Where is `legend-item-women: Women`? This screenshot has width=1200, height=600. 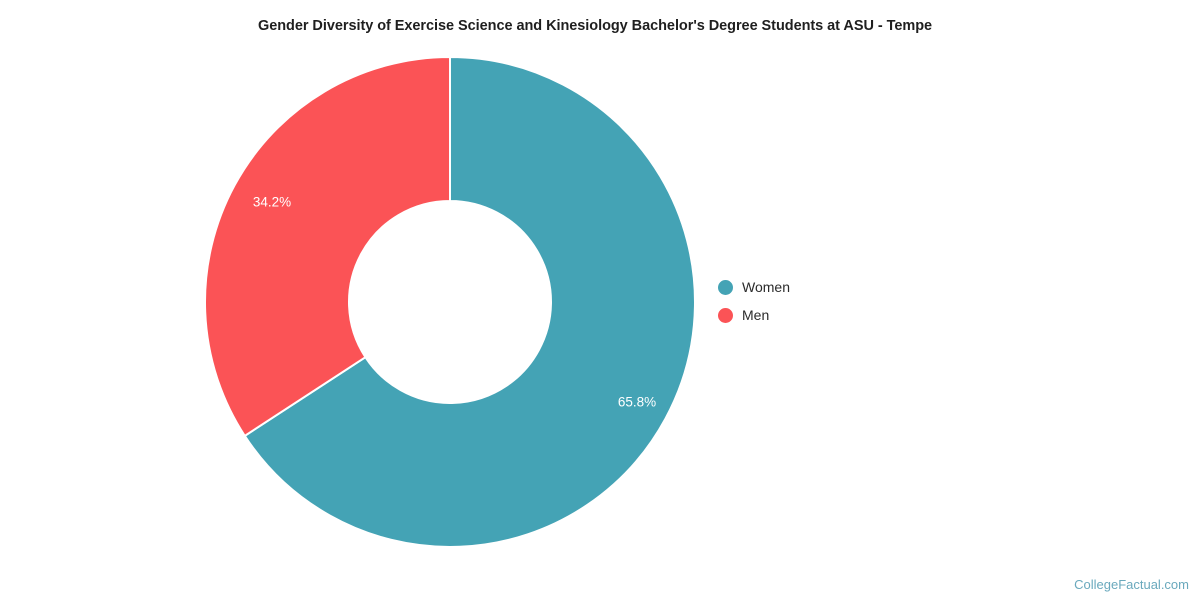 legend-item-women: Women is located at coordinates (754, 287).